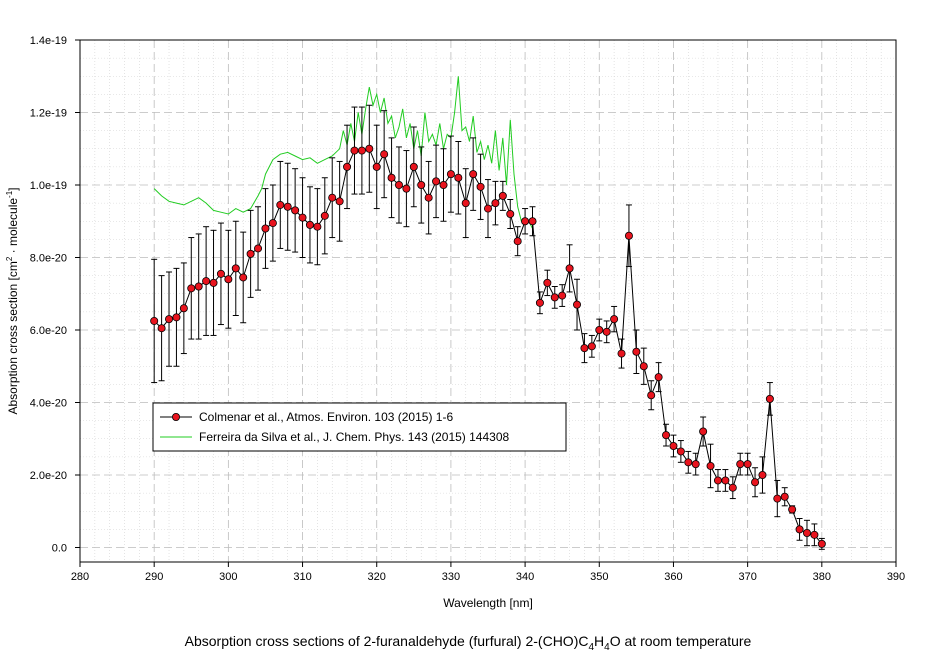  Describe the element at coordinates (747, 577) in the screenshot. I see `x-tick-label: 370` at that location.